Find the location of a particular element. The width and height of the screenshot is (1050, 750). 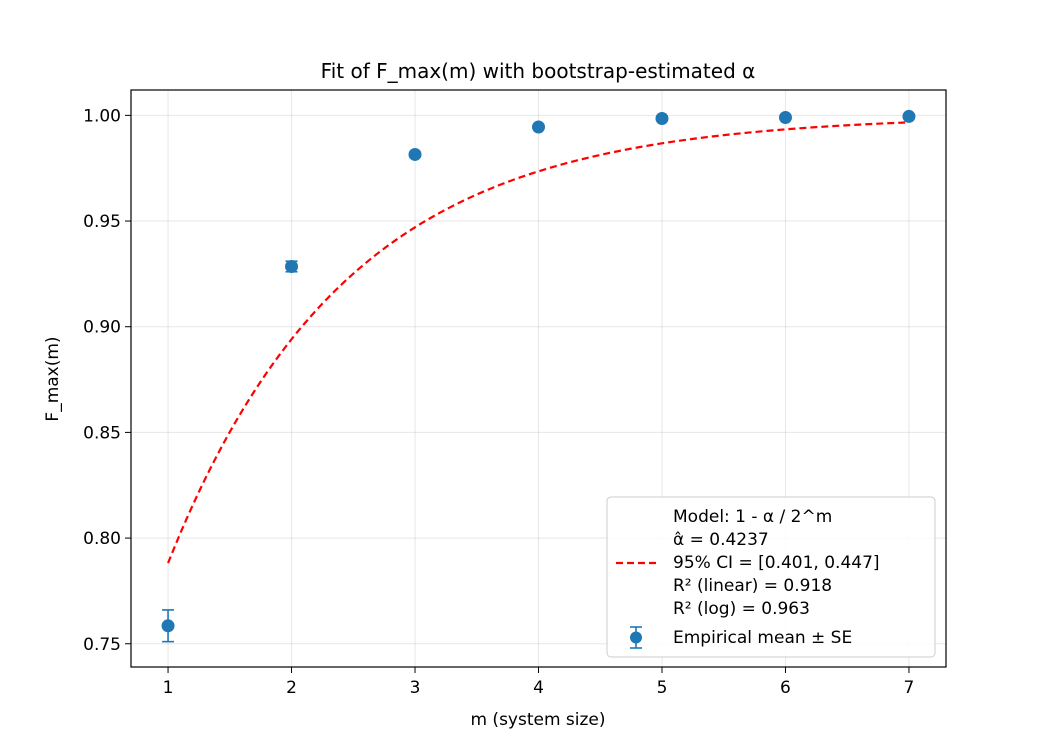

x-axis-label: m (system size) is located at coordinates (537, 720).